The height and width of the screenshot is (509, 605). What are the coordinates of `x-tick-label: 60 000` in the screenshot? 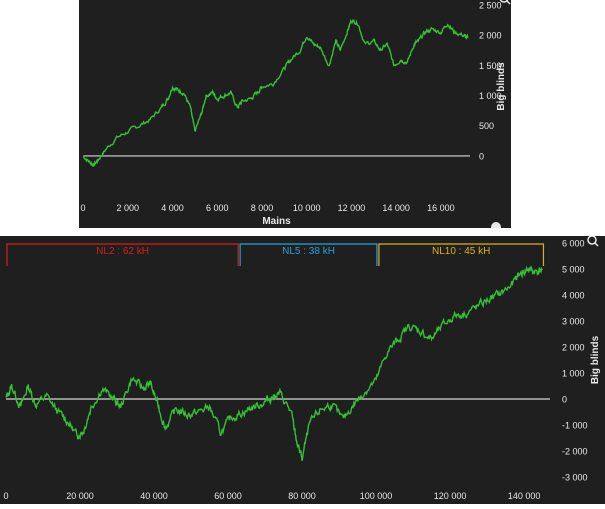 It's located at (228, 496).